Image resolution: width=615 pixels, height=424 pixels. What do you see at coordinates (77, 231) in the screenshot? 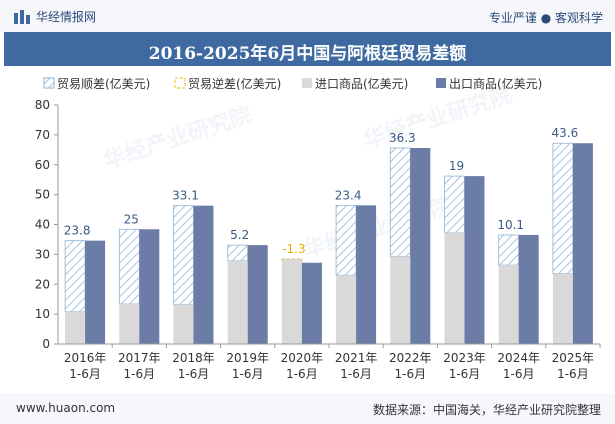
I see `balance-label: 23.8` at bounding box center [77, 231].